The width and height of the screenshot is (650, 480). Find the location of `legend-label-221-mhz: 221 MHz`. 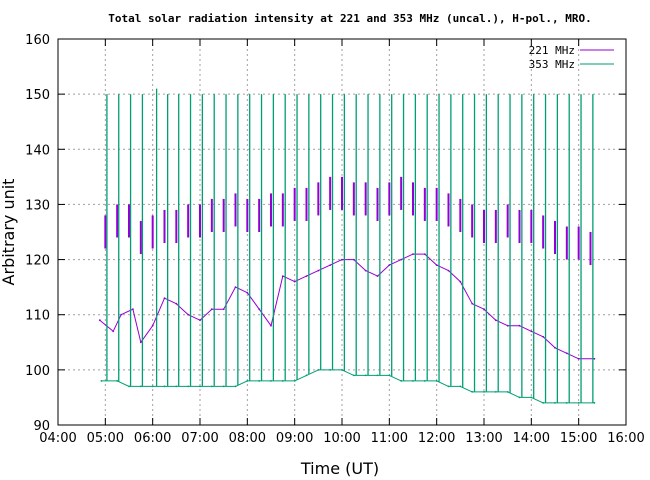

legend-label-221-mhz: 221 MHz is located at coordinates (552, 50).